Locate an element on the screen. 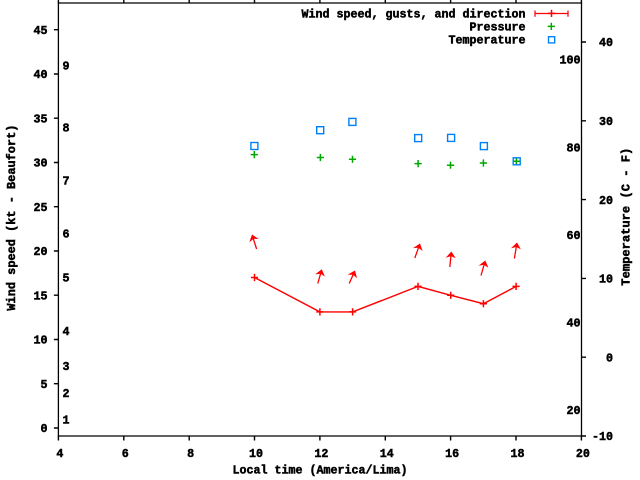 The image size is (640, 480). svg-text: 15 is located at coordinates (41, 296).